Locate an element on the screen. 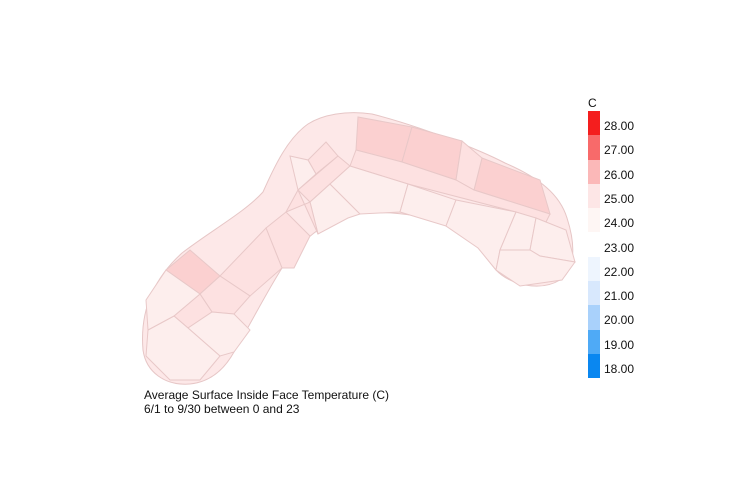 Image resolution: width=730 pixels, height=487 pixels. legend-tick-label: 23.00 is located at coordinates (619, 247).